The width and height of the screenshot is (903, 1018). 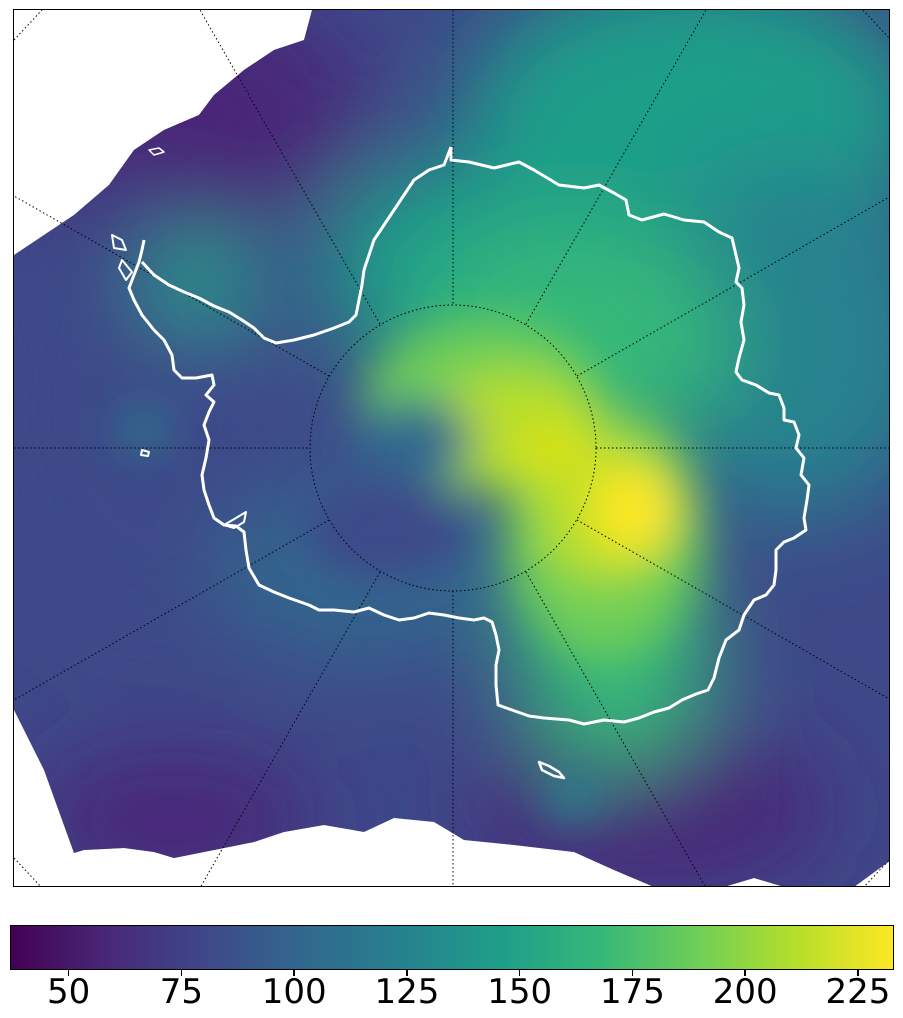 What do you see at coordinates (520, 992) in the screenshot?
I see `colorbar-tick-label: 150` at bounding box center [520, 992].